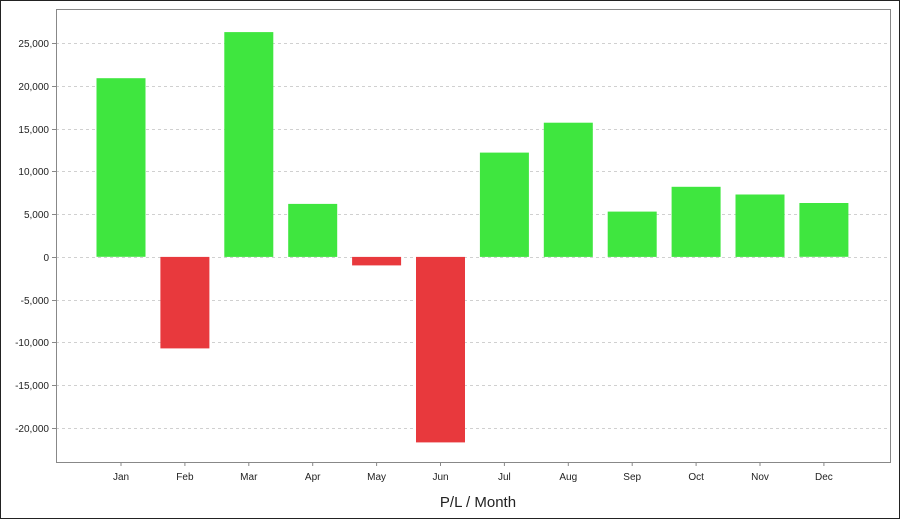 This screenshot has height=519, width=900. What do you see at coordinates (313, 477) in the screenshot?
I see `x-tick-label: Apr` at bounding box center [313, 477].